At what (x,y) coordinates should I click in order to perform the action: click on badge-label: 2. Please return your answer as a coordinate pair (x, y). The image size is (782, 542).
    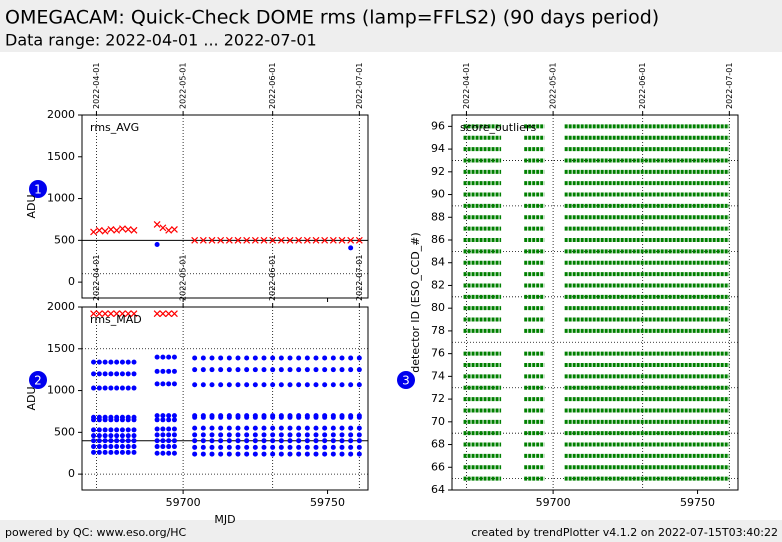
    Looking at the image, I should click on (38, 381).